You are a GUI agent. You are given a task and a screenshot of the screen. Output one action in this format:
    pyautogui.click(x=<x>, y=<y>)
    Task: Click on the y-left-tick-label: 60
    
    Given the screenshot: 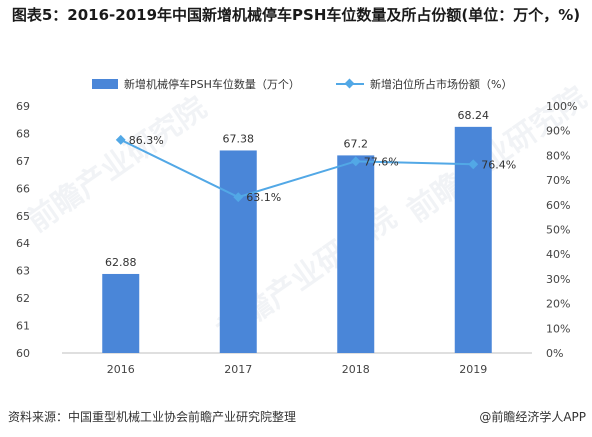 What is the action you would take?
    pyautogui.click(x=23, y=353)
    